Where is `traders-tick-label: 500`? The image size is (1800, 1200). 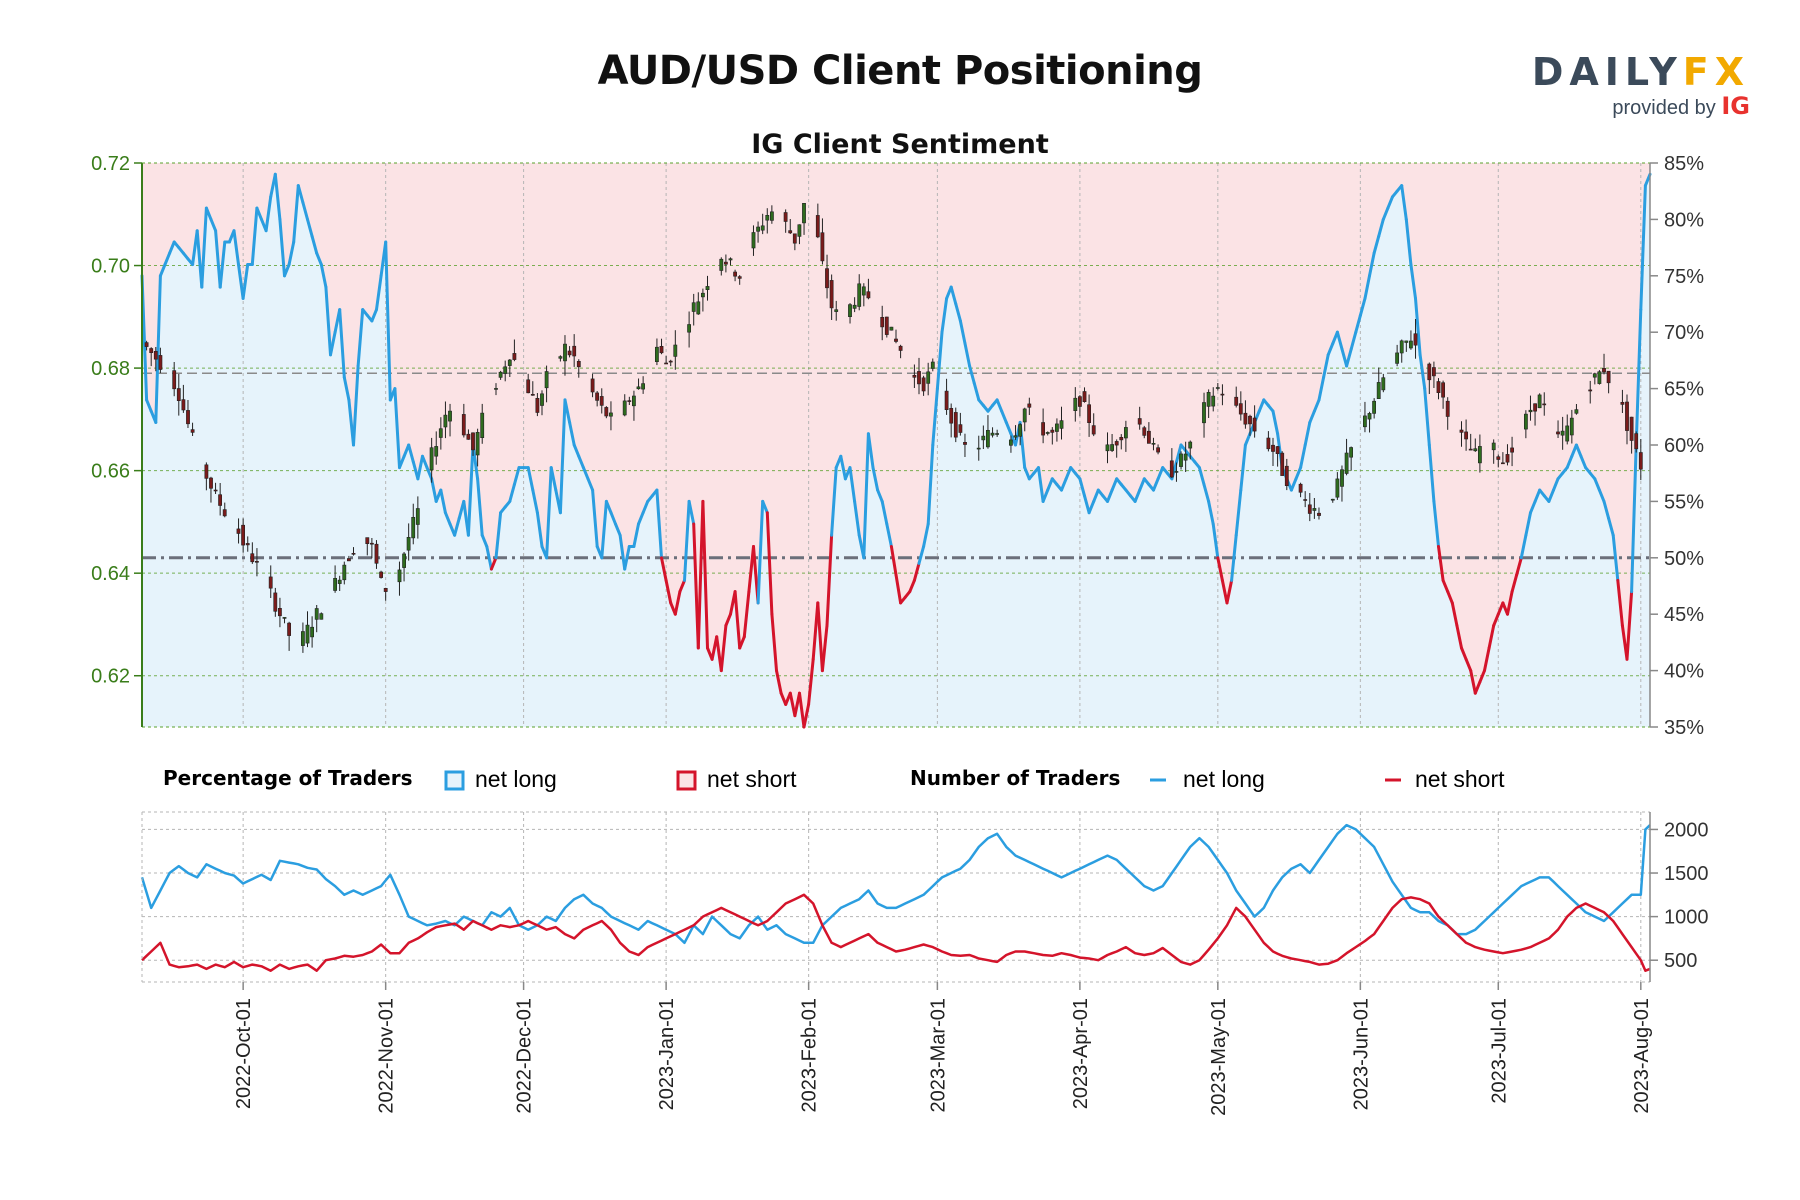
traders-tick-label: 500 is located at coordinates (1680, 961).